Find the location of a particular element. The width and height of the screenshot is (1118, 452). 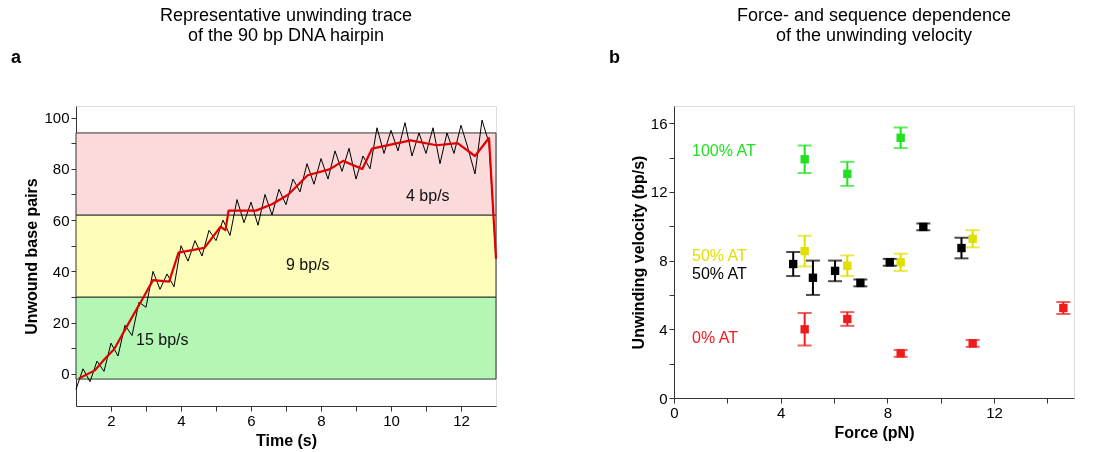

x-axis-title: Force (pN) is located at coordinates (874, 432).